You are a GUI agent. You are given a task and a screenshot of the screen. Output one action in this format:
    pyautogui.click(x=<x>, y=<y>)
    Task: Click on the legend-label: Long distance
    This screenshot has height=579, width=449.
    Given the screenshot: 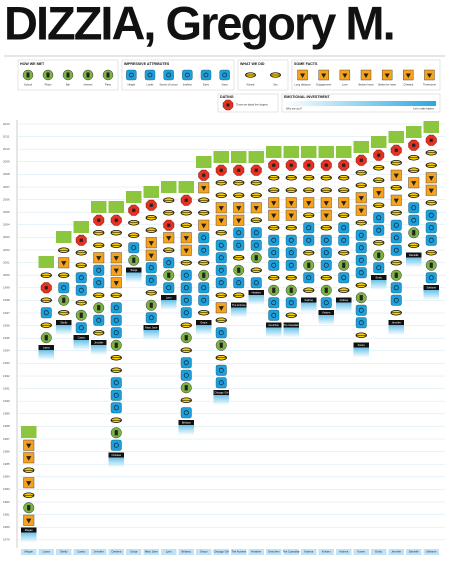 What is the action you would take?
    pyautogui.click(x=302, y=85)
    